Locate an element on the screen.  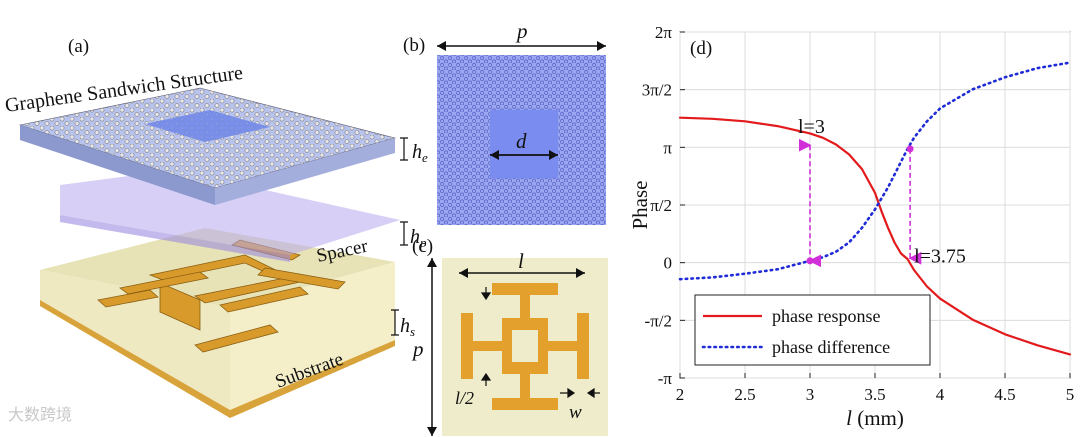
cross-stub-bottom is located at coordinates (525, 386).